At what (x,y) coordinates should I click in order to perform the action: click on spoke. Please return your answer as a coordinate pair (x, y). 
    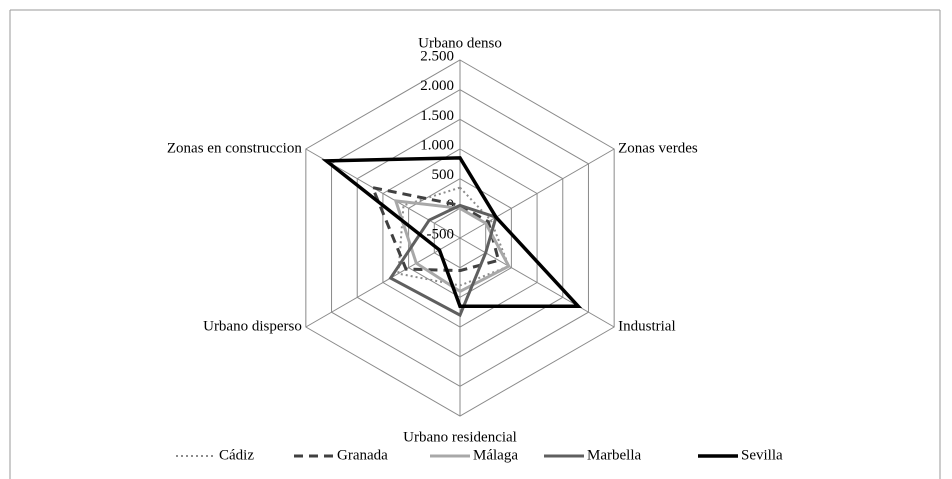
    Looking at the image, I should click on (383, 282).